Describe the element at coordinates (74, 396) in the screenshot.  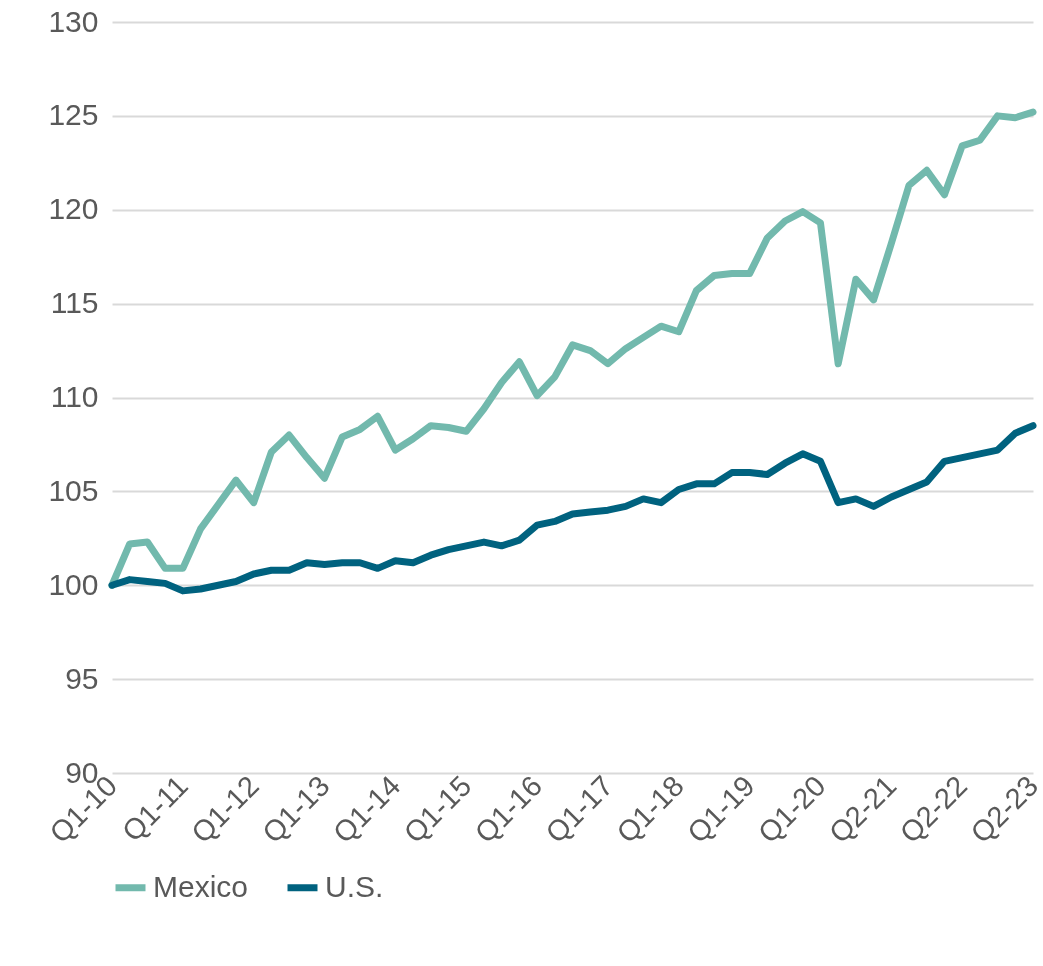
I see `y-tick-label: 110` at that location.